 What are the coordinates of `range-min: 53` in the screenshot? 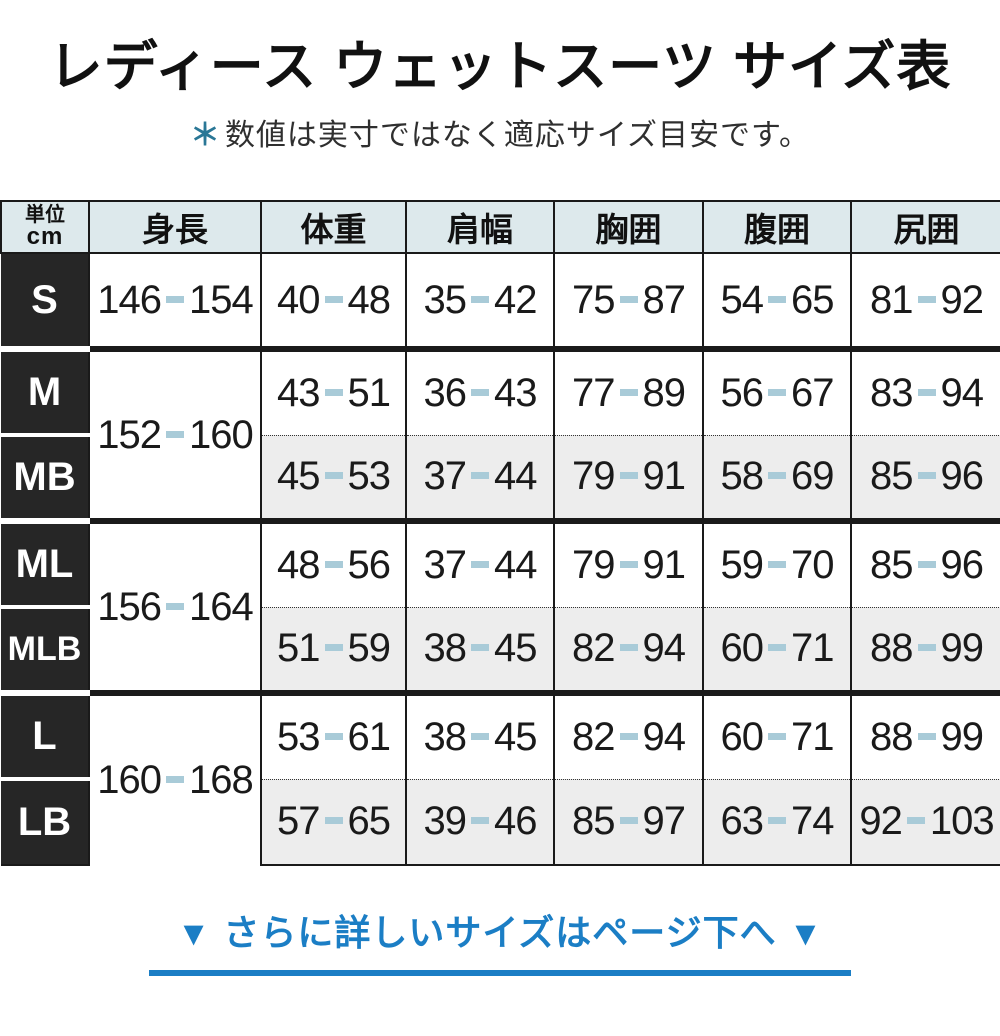 It's located at (298, 736).